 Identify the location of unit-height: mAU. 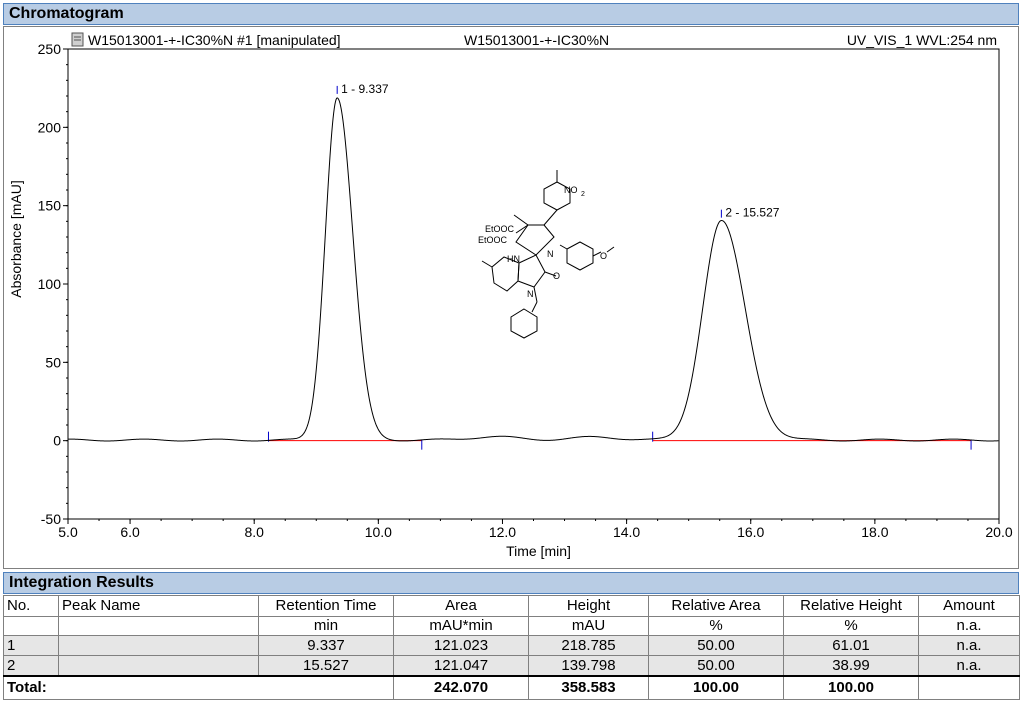
(588, 626).